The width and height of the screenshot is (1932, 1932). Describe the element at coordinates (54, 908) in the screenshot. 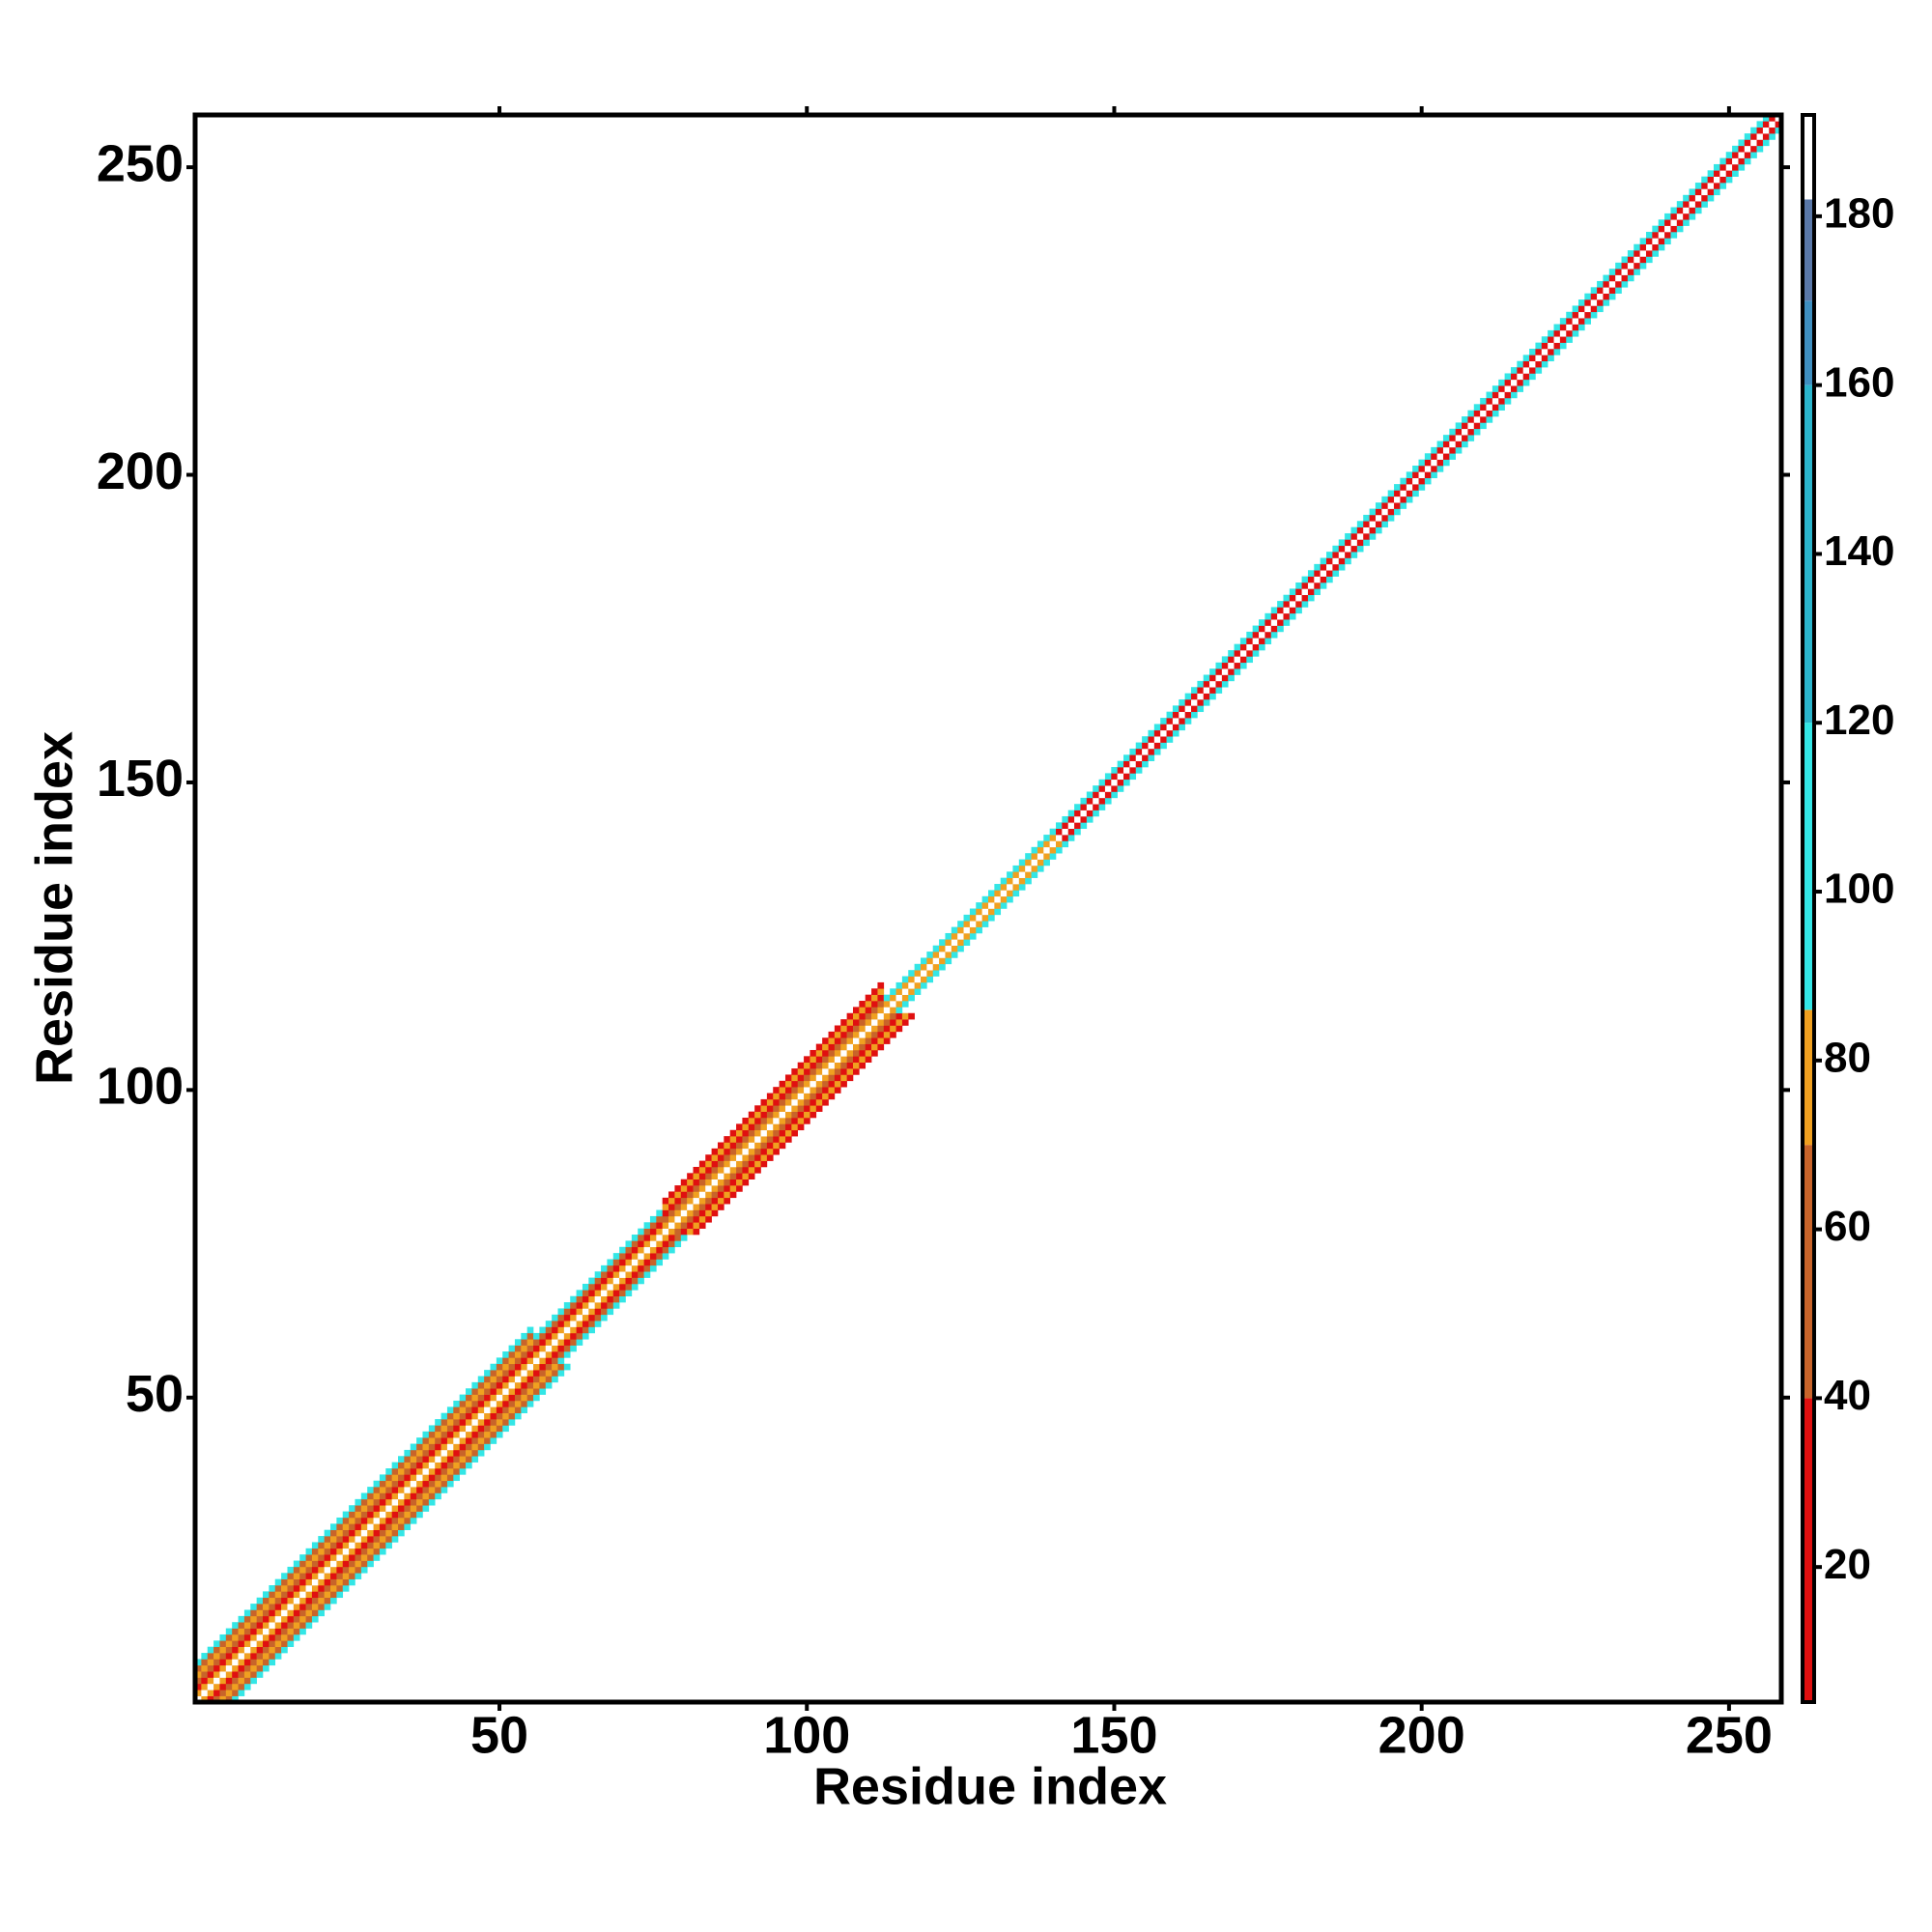

I see `y-axis-label: Residue index` at that location.